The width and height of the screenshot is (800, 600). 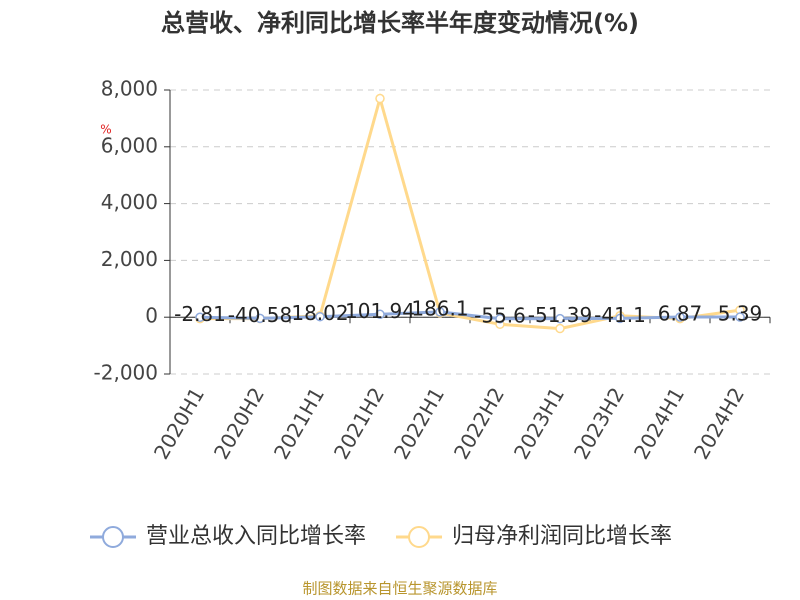 What do you see at coordinates (239, 423) in the screenshot?
I see `x-tick-label: 2020H2` at bounding box center [239, 423].